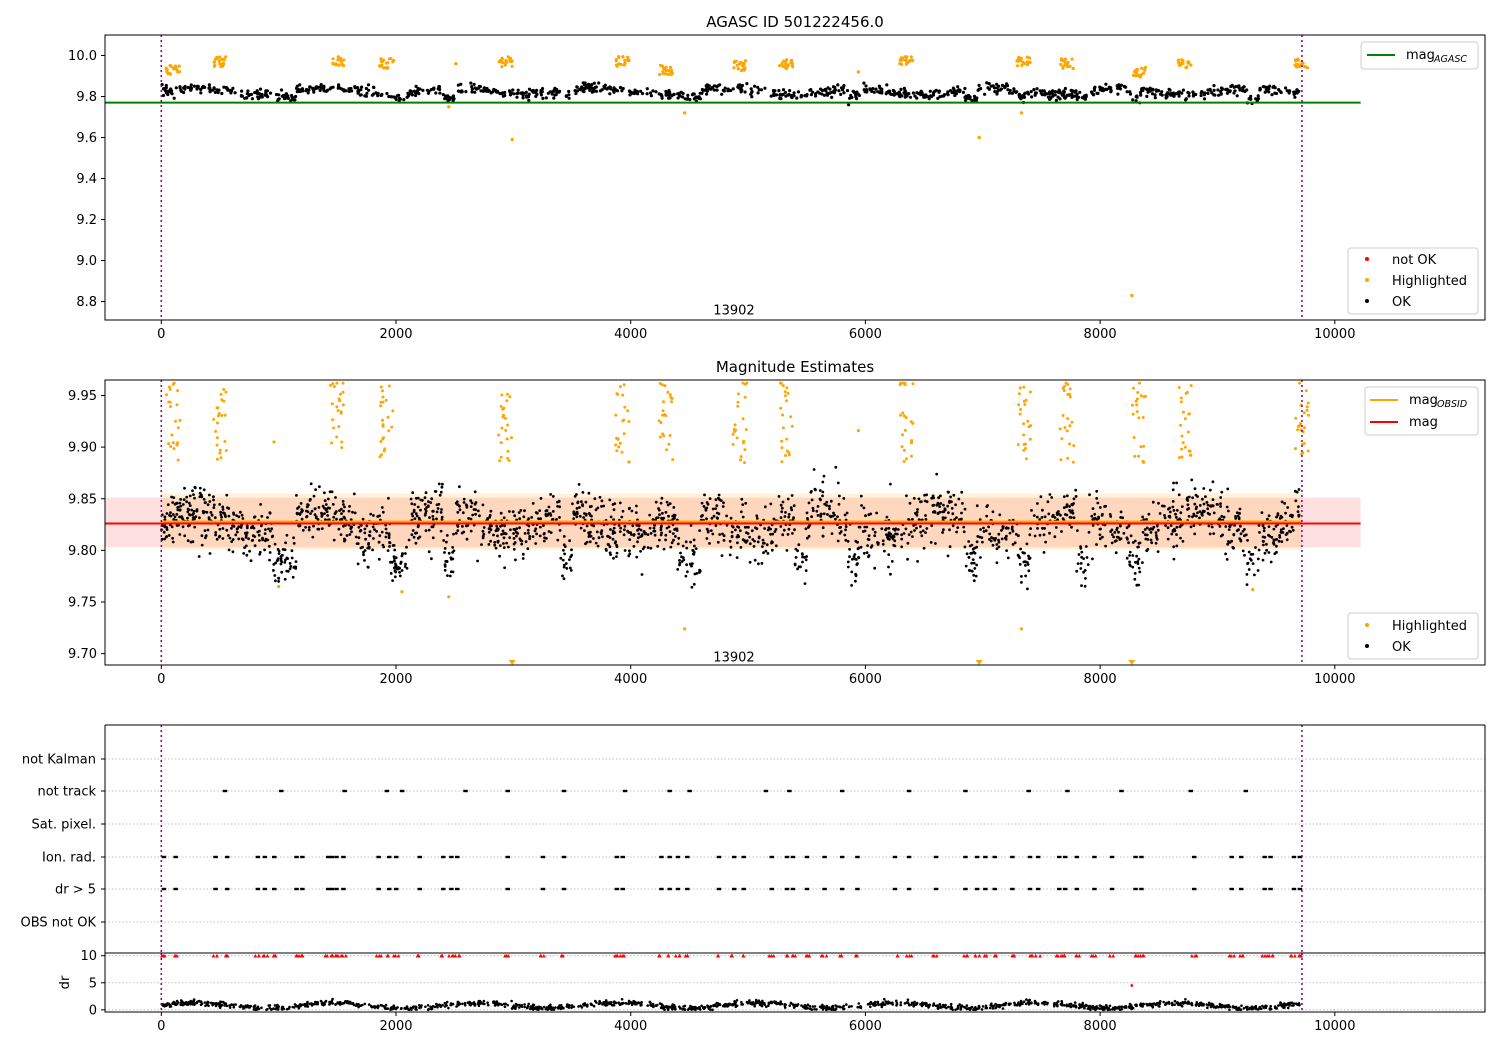 Image resolution: width=1500 pixels, height=1050 pixels. What do you see at coordinates (865, 334) in the screenshot?
I see `x-tick-label: 6000` at bounding box center [865, 334].